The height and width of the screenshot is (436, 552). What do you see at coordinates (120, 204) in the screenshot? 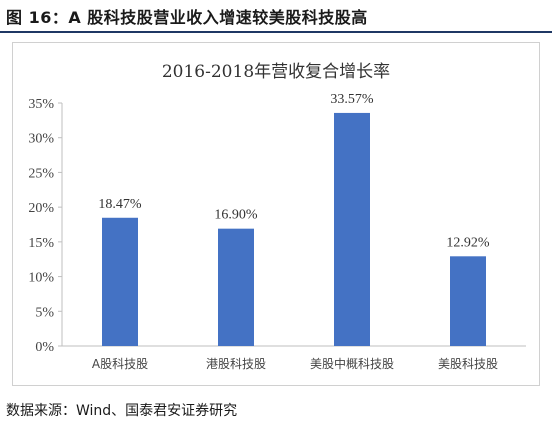
I see `bar-value-label: 18.47%` at bounding box center [120, 204].